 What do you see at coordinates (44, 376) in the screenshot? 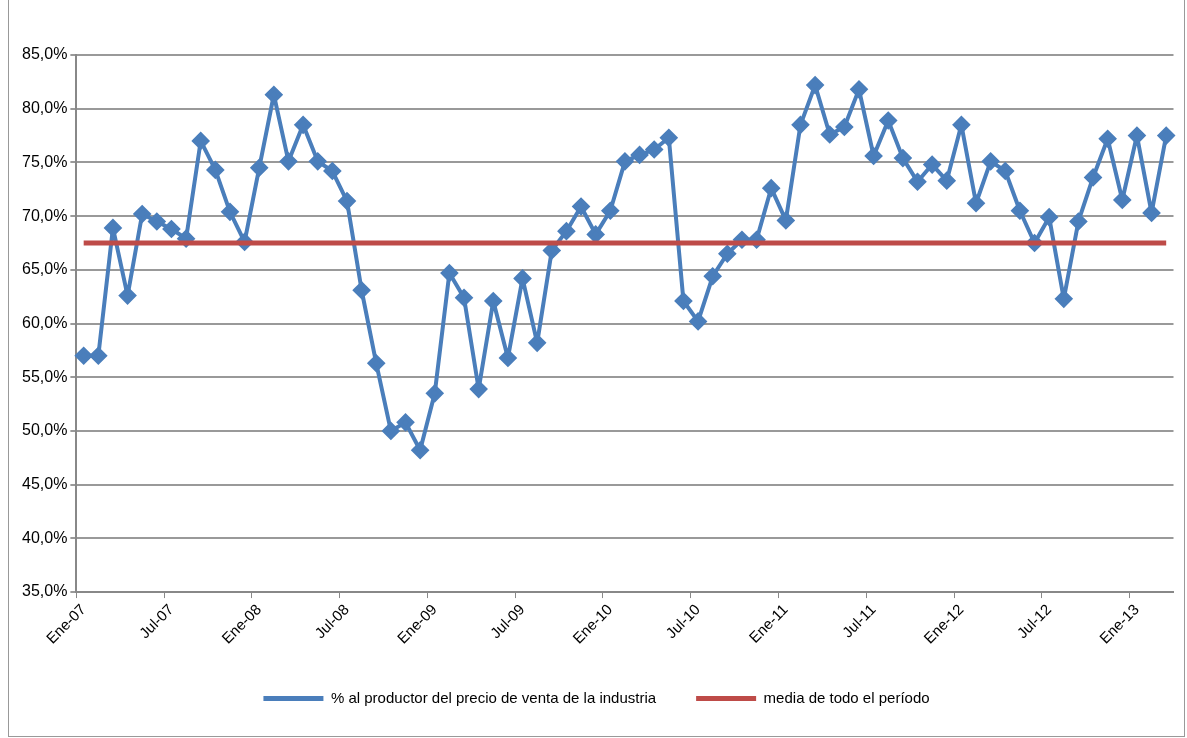
I see `y-tick-label: 55,0%` at bounding box center [44, 376].